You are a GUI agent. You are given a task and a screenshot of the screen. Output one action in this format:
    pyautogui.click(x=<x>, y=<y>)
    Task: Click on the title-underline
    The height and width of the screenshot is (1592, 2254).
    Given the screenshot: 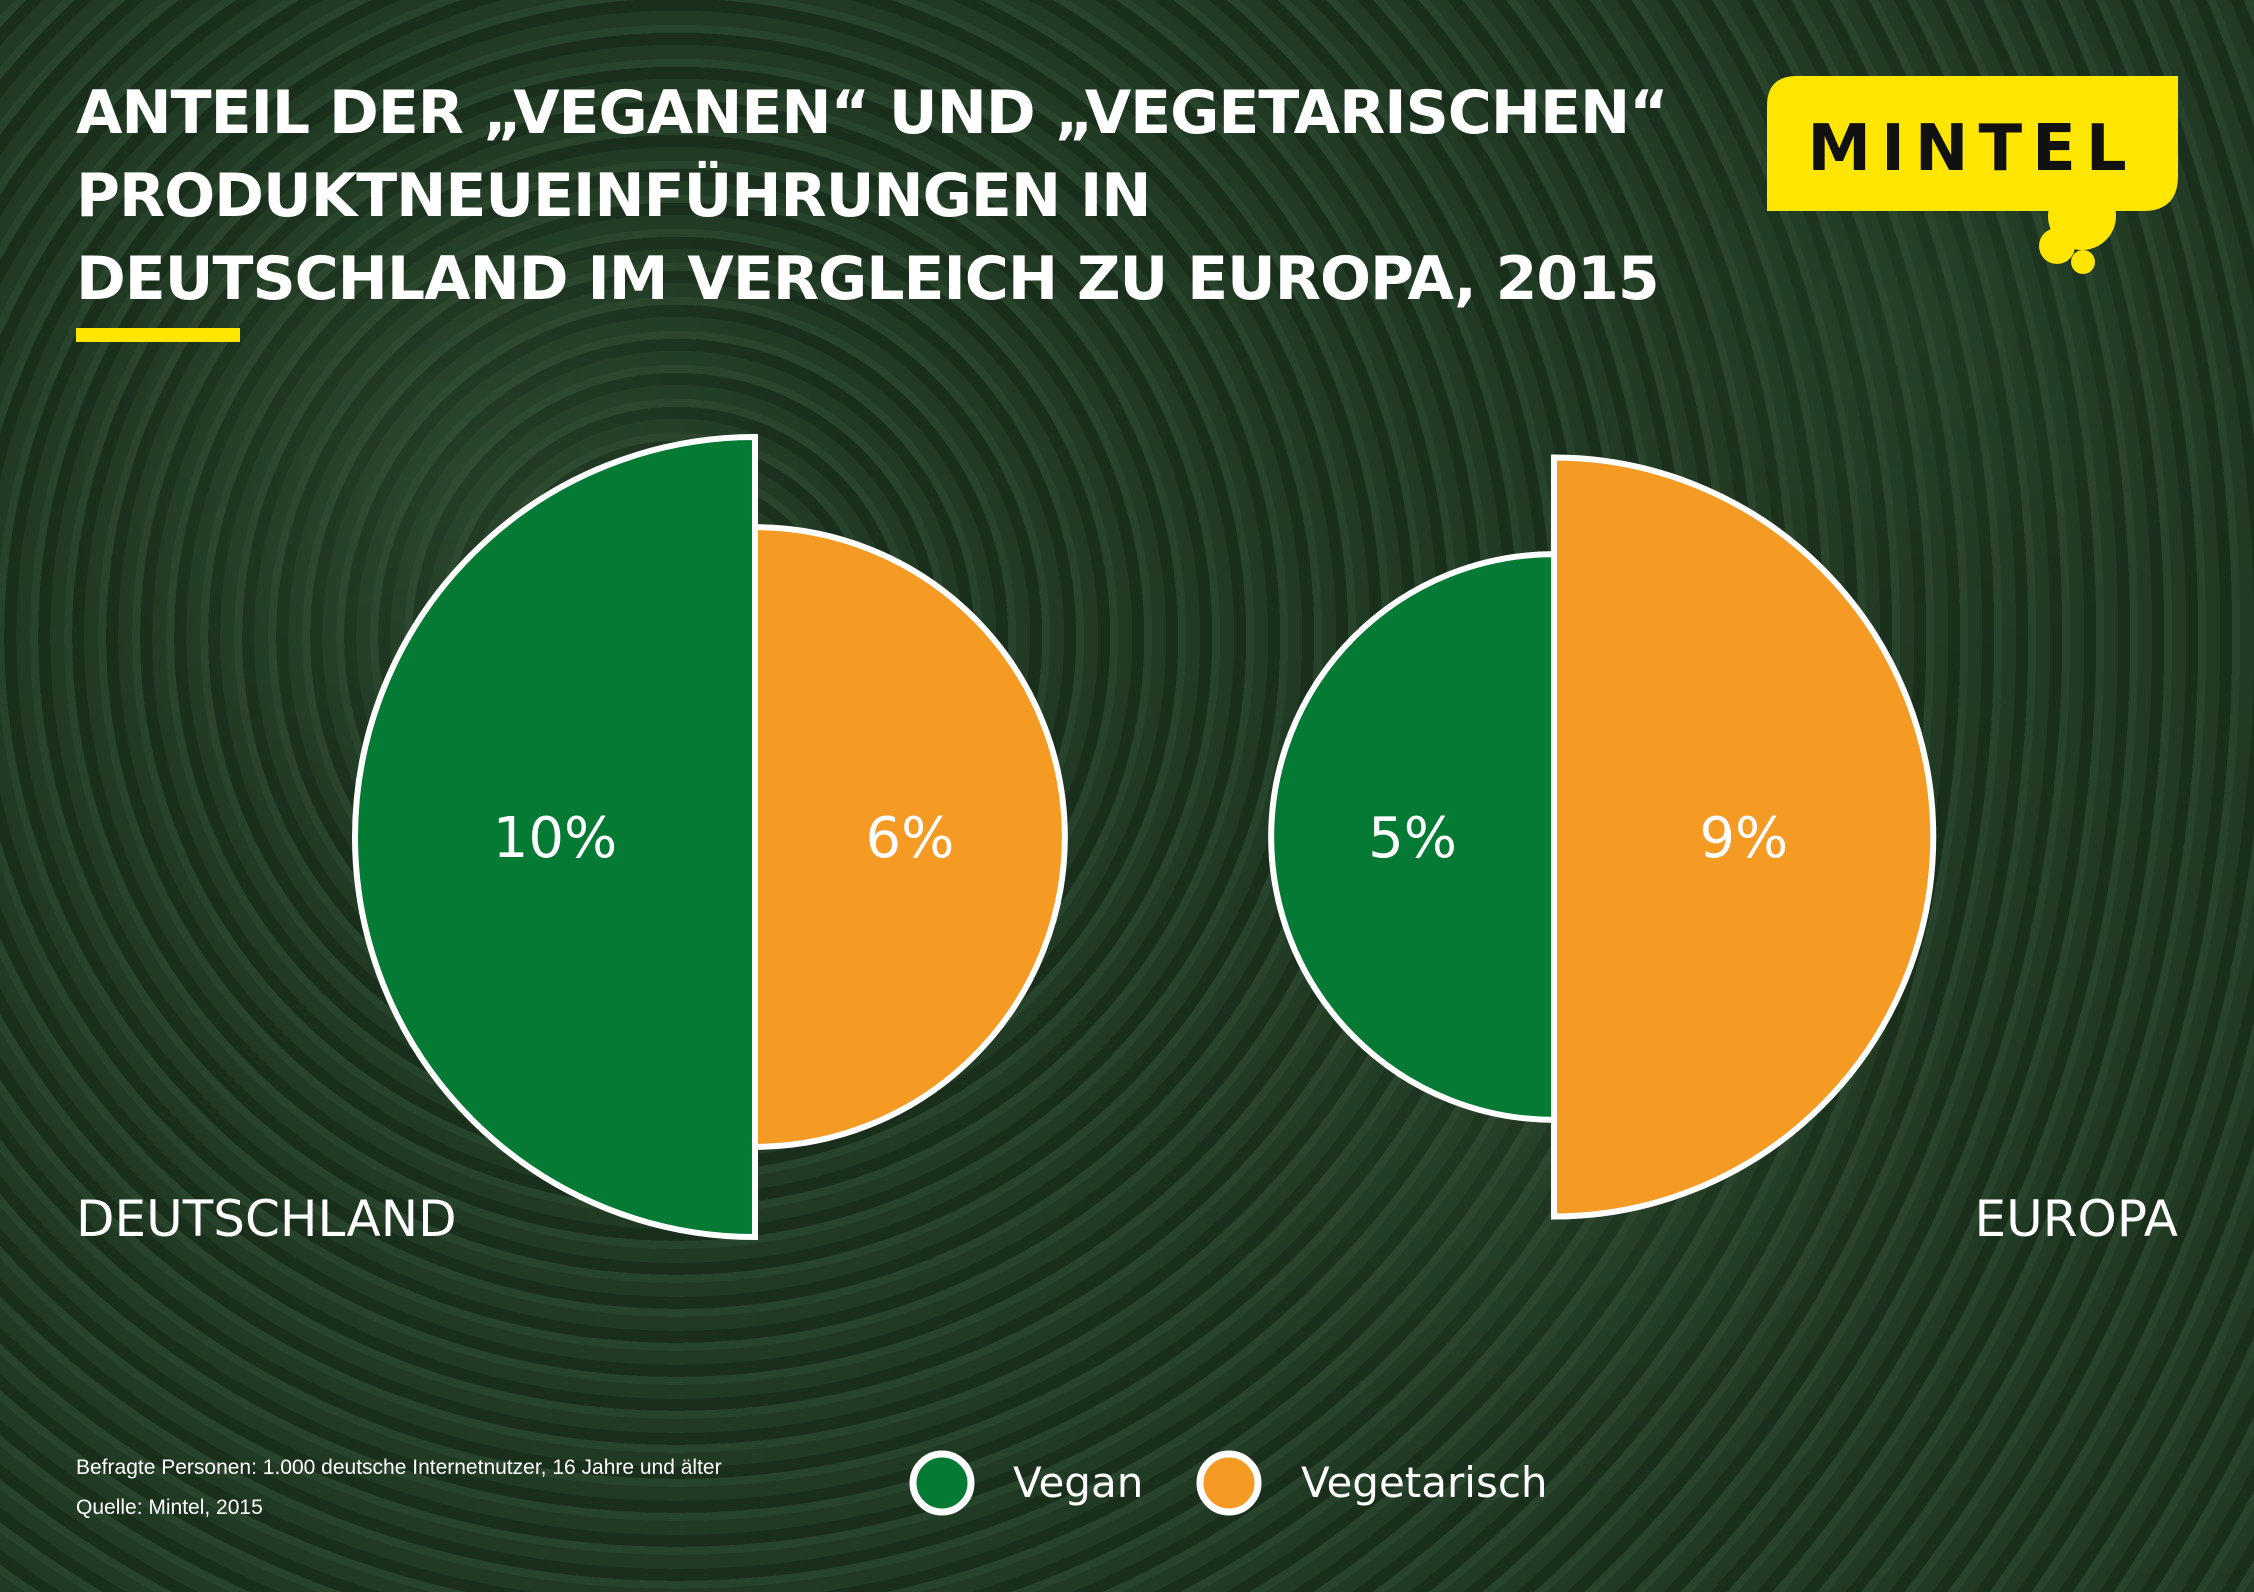 What is the action you would take?
    pyautogui.click(x=158, y=335)
    